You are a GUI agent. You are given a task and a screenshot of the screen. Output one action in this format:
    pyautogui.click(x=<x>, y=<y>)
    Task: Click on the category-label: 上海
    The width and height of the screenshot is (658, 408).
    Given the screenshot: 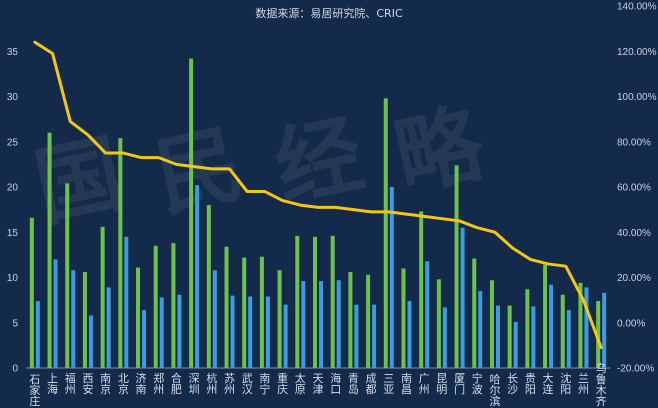 What is the action you would take?
    pyautogui.click(x=52, y=384)
    